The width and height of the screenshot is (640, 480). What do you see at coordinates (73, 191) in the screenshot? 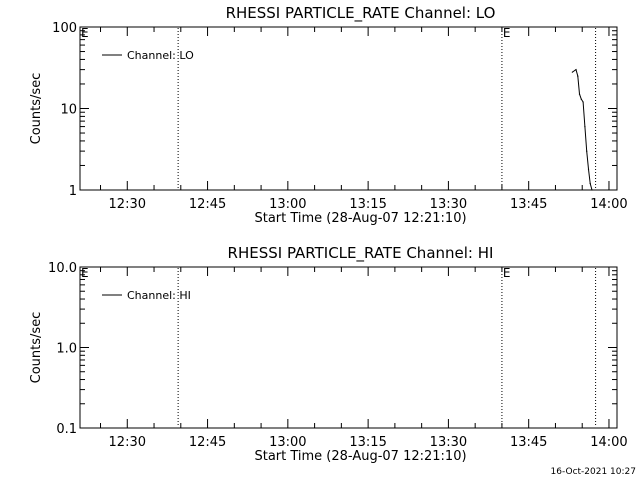
I see `y-tick-label: 1` at bounding box center [73, 191].